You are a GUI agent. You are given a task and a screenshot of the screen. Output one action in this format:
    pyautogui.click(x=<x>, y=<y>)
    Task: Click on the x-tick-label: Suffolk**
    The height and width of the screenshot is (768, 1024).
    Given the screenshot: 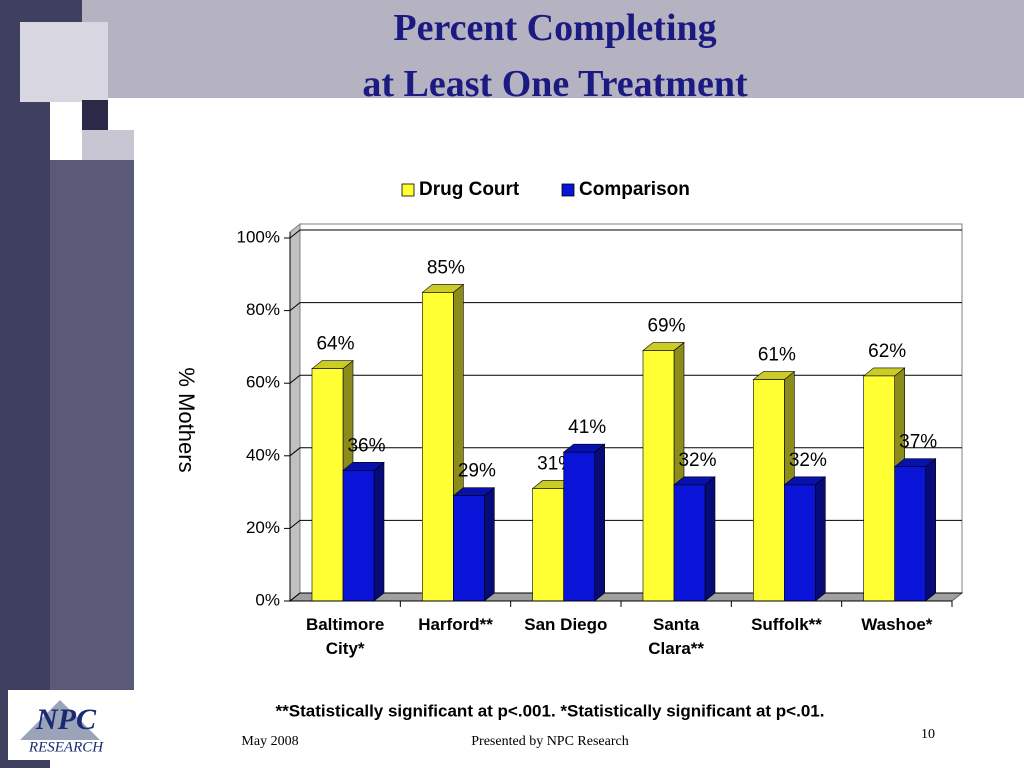 What is the action you would take?
    pyautogui.click(x=786, y=624)
    